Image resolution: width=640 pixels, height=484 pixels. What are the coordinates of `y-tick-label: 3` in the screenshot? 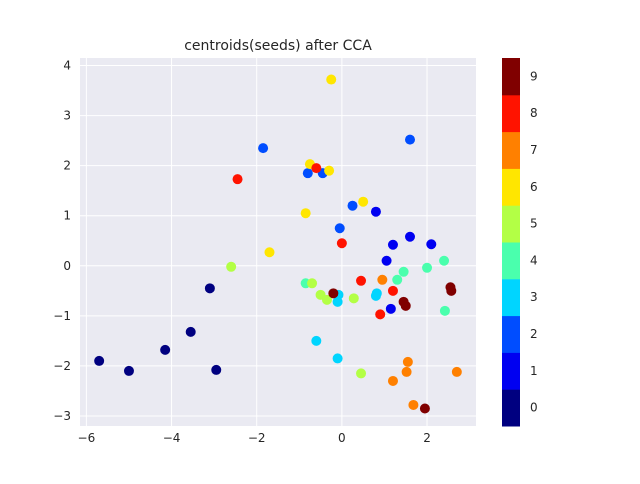 It's located at (67, 116).